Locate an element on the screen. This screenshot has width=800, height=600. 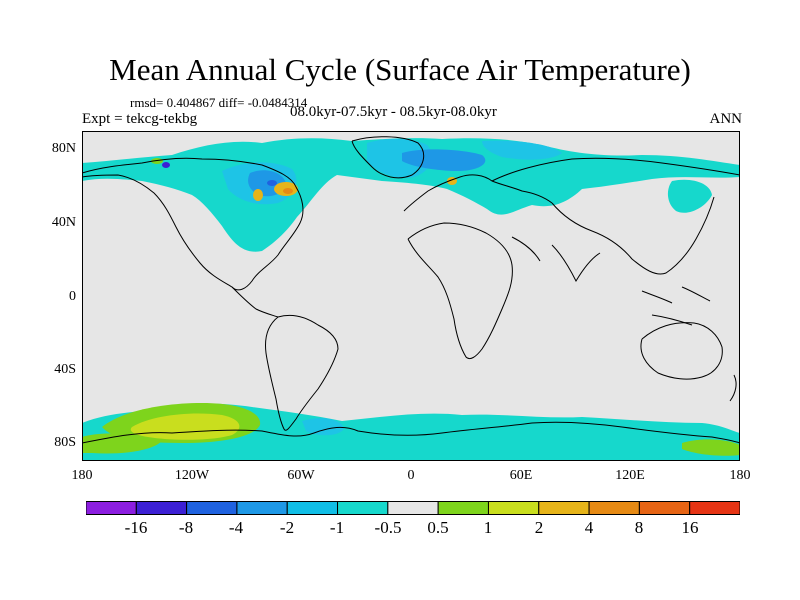
colorbar-label-neg8: -8 is located at coordinates (186, 527).